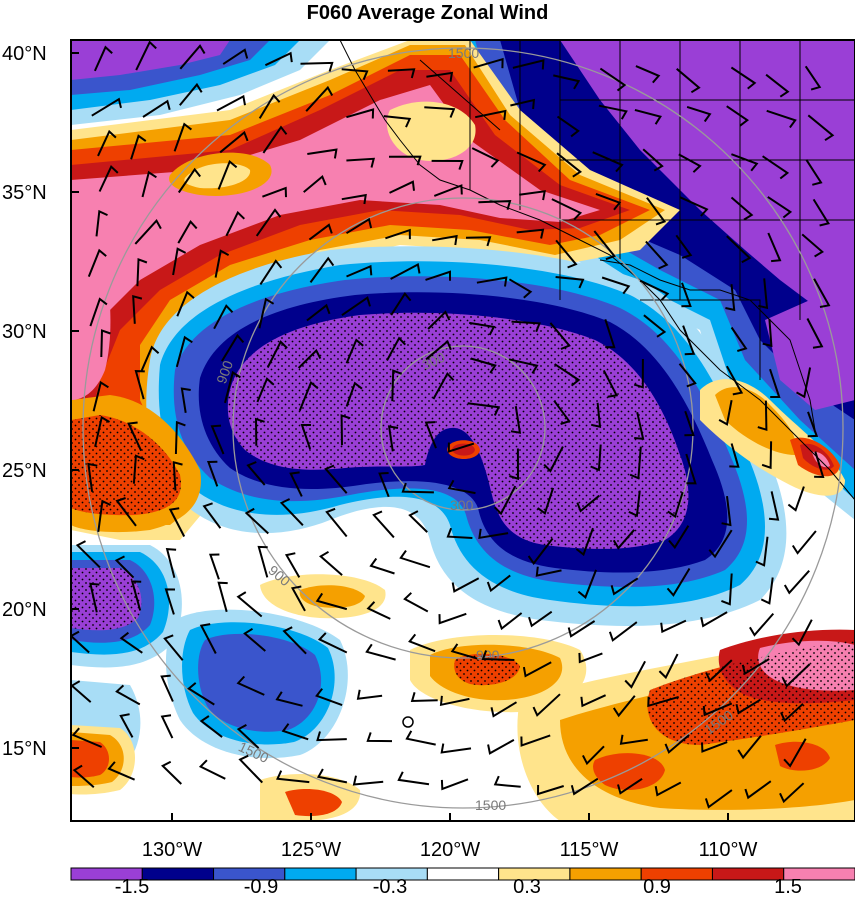 Image resolution: width=855 pixels, height=900 pixels. I want to click on storm-center-marker, so click(408, 722).